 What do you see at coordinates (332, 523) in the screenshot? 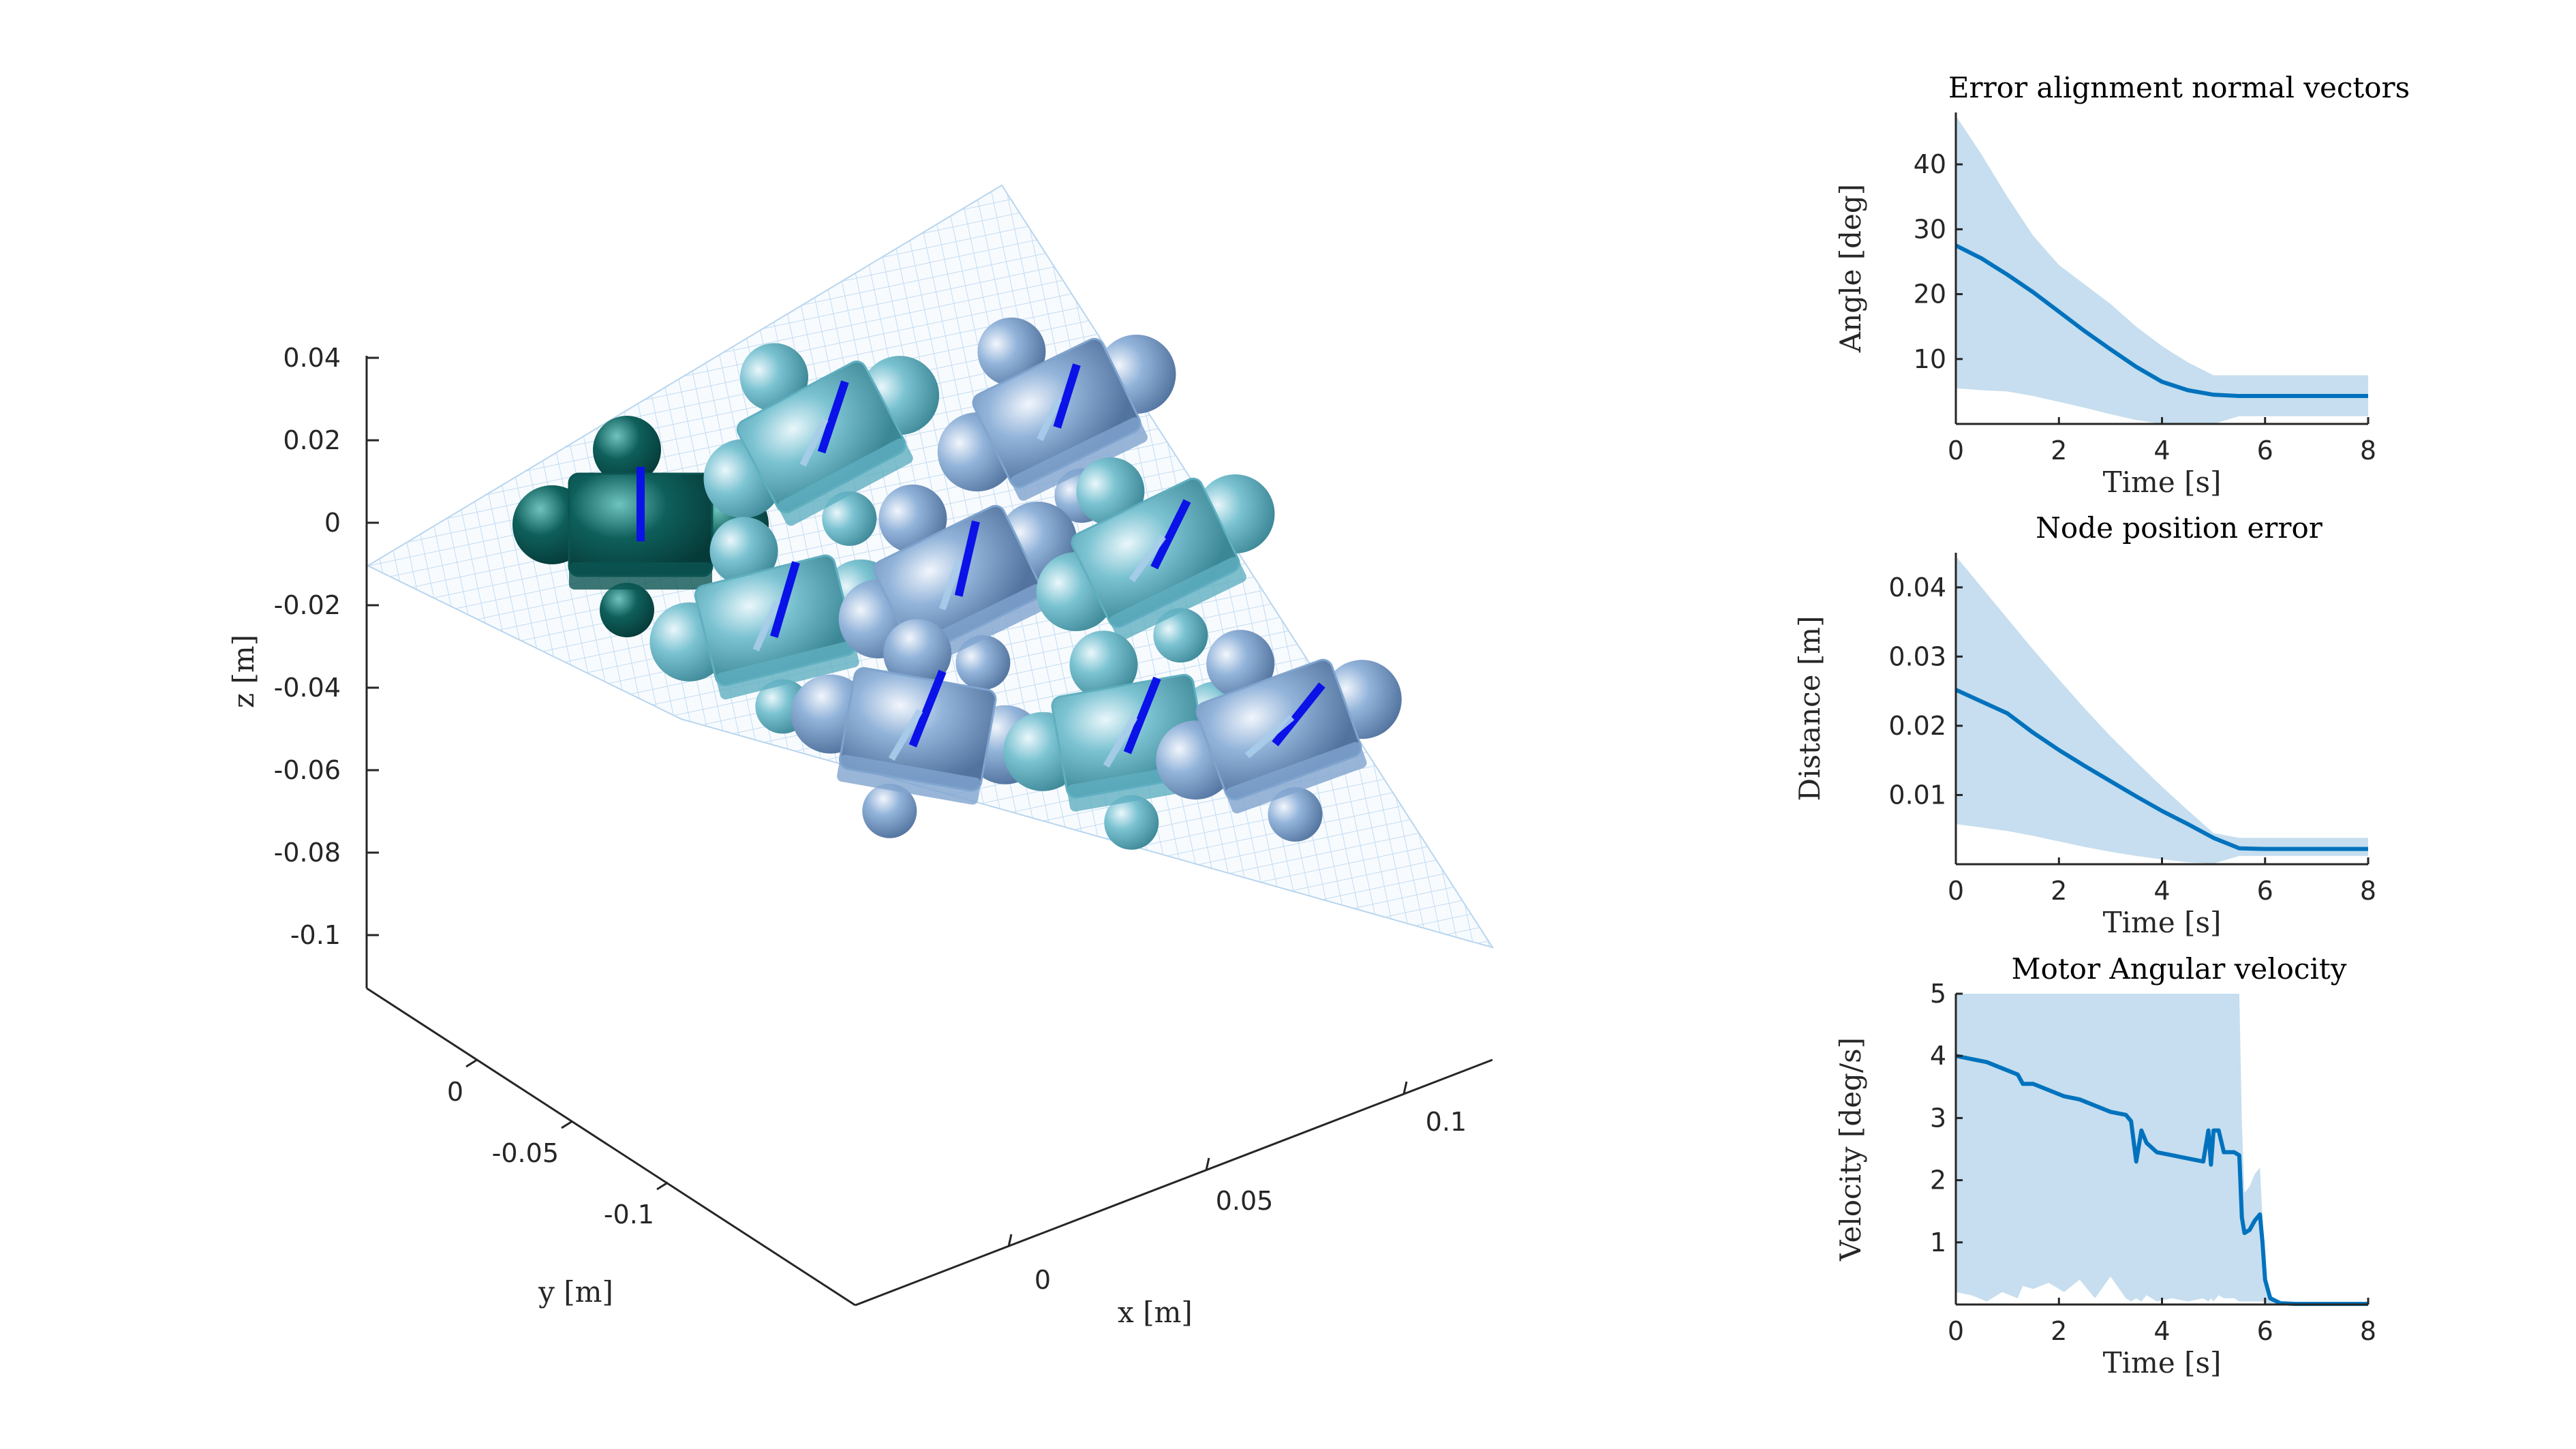
I see `z-tick-label: 0` at bounding box center [332, 523].